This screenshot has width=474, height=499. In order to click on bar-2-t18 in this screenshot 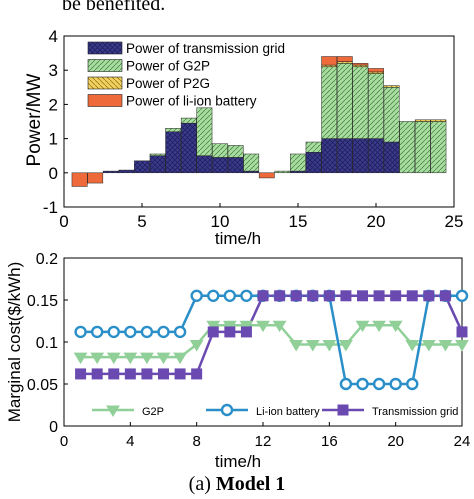, I will do `click(344, 101)`.